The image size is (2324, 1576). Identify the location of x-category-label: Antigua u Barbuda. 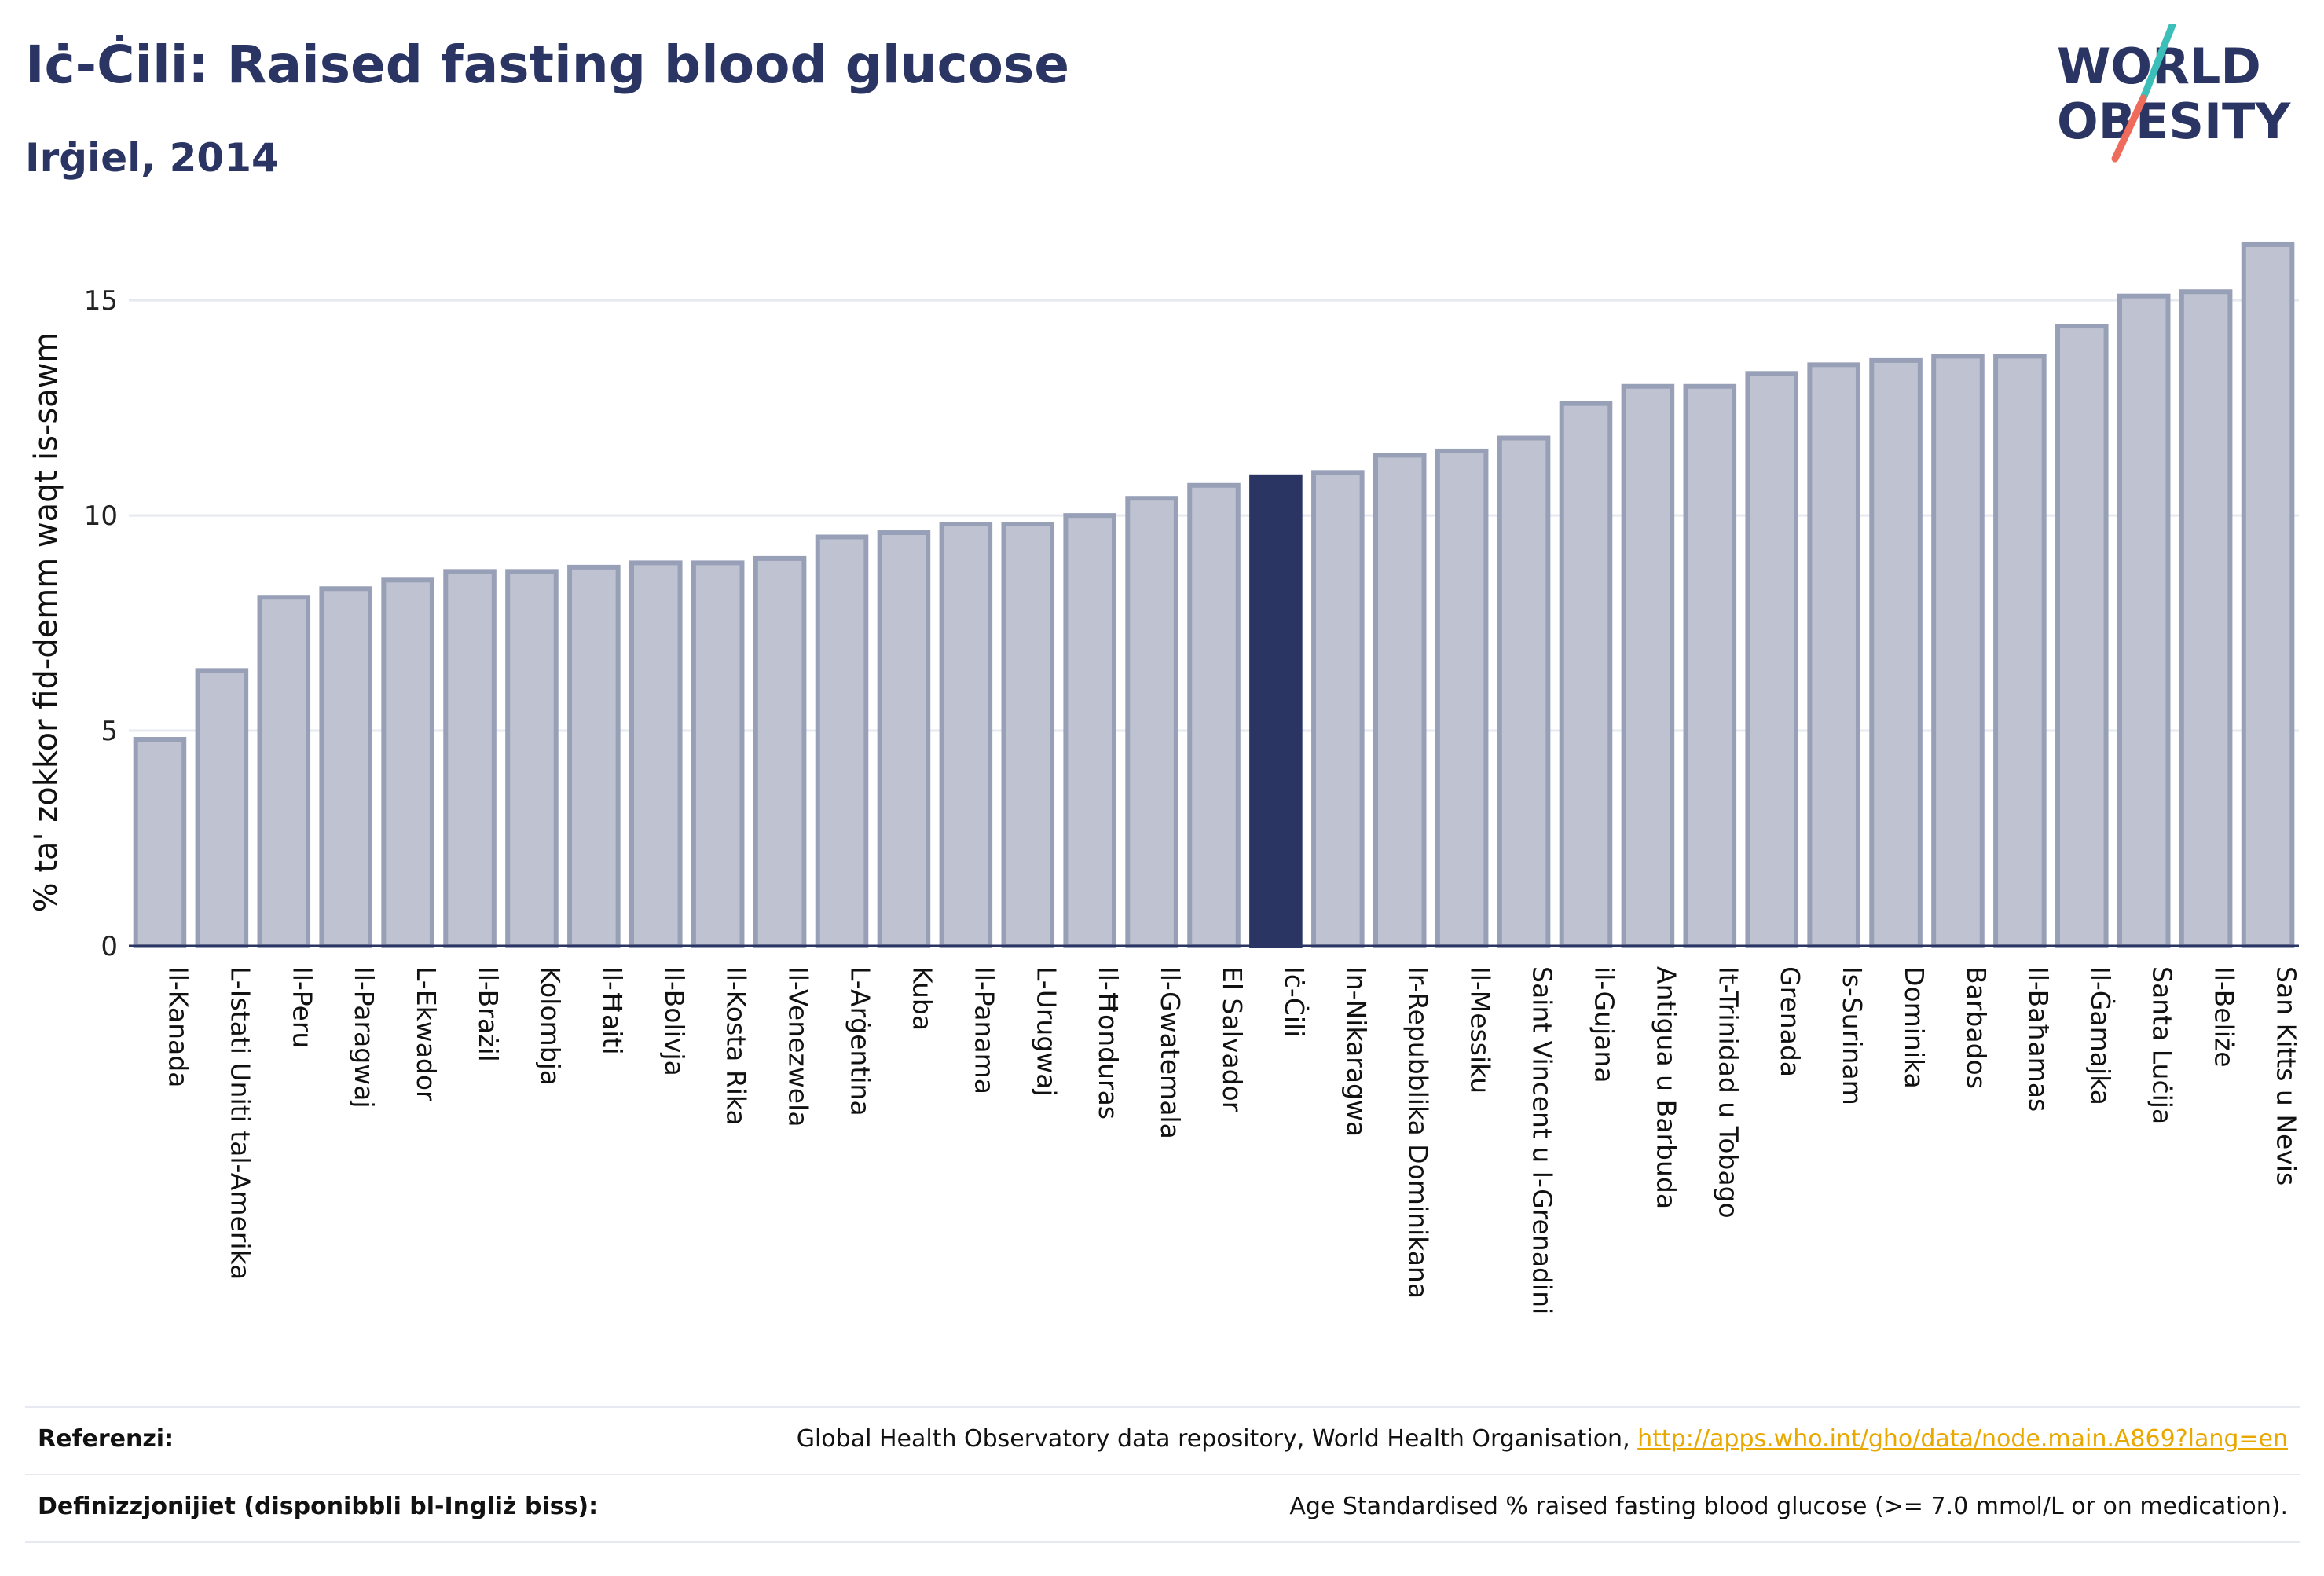
(1666, 1087).